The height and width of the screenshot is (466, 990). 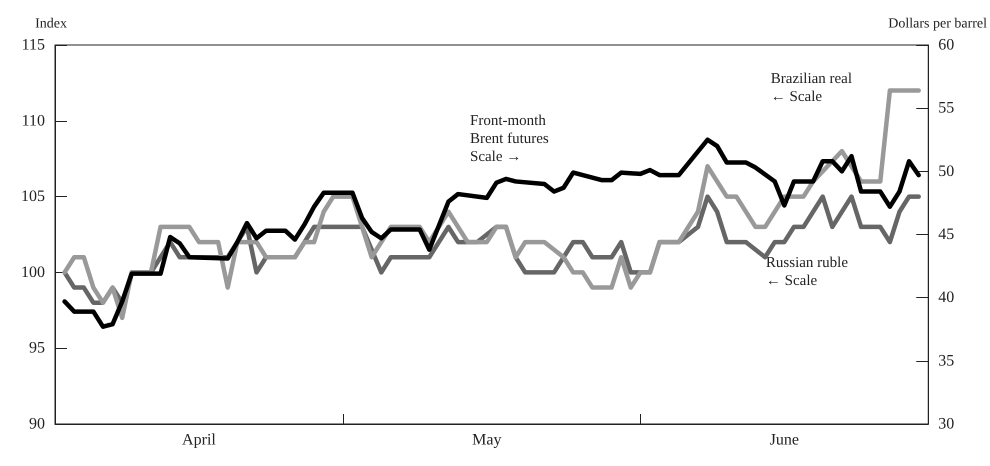 I want to click on y2-tick-label: 40, so click(x=946, y=297).